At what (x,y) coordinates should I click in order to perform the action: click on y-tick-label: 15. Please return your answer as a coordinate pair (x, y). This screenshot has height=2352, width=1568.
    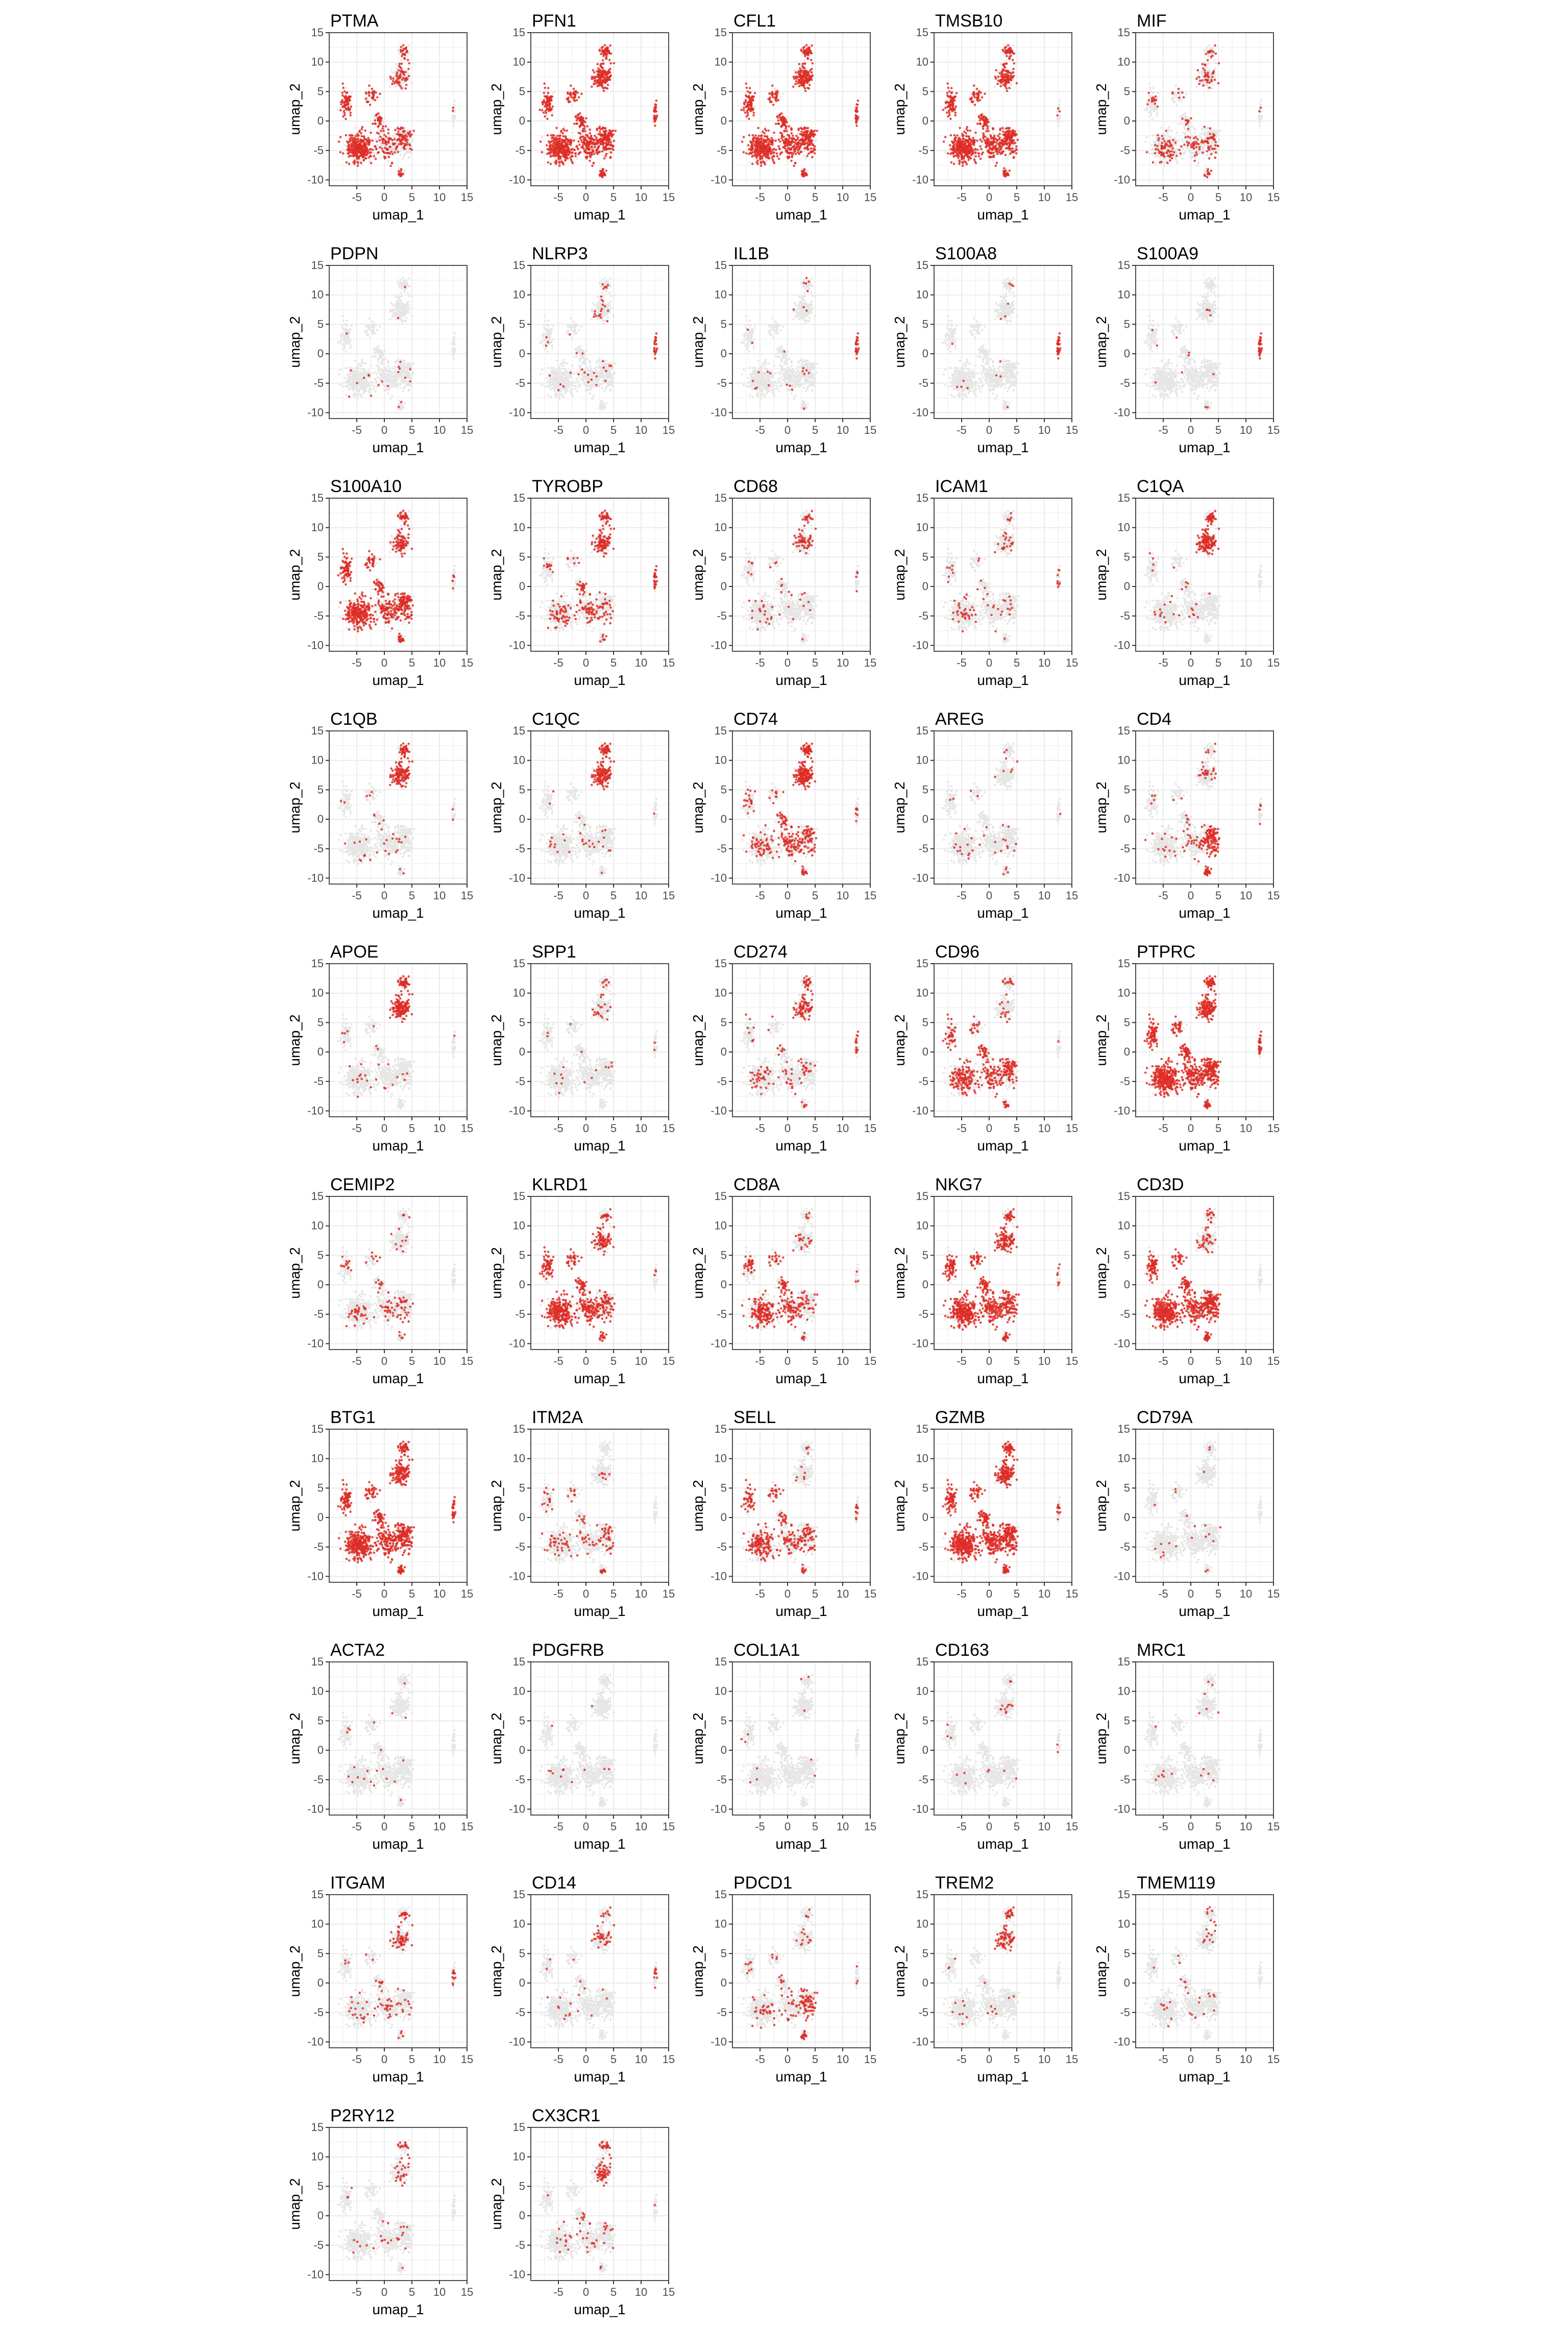
    Looking at the image, I should click on (317, 32).